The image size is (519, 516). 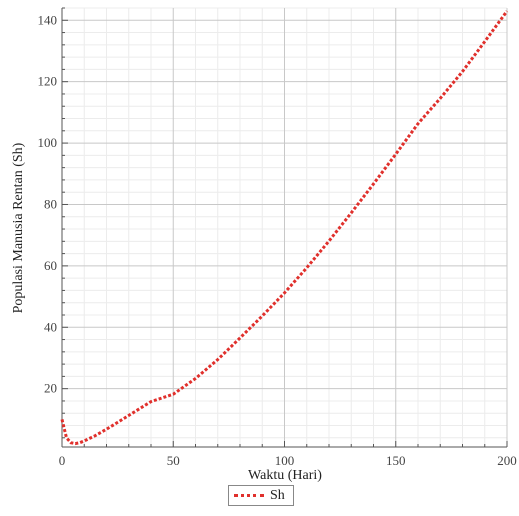 What do you see at coordinates (50, 326) in the screenshot?
I see `y-tick-label: 40` at bounding box center [50, 326].